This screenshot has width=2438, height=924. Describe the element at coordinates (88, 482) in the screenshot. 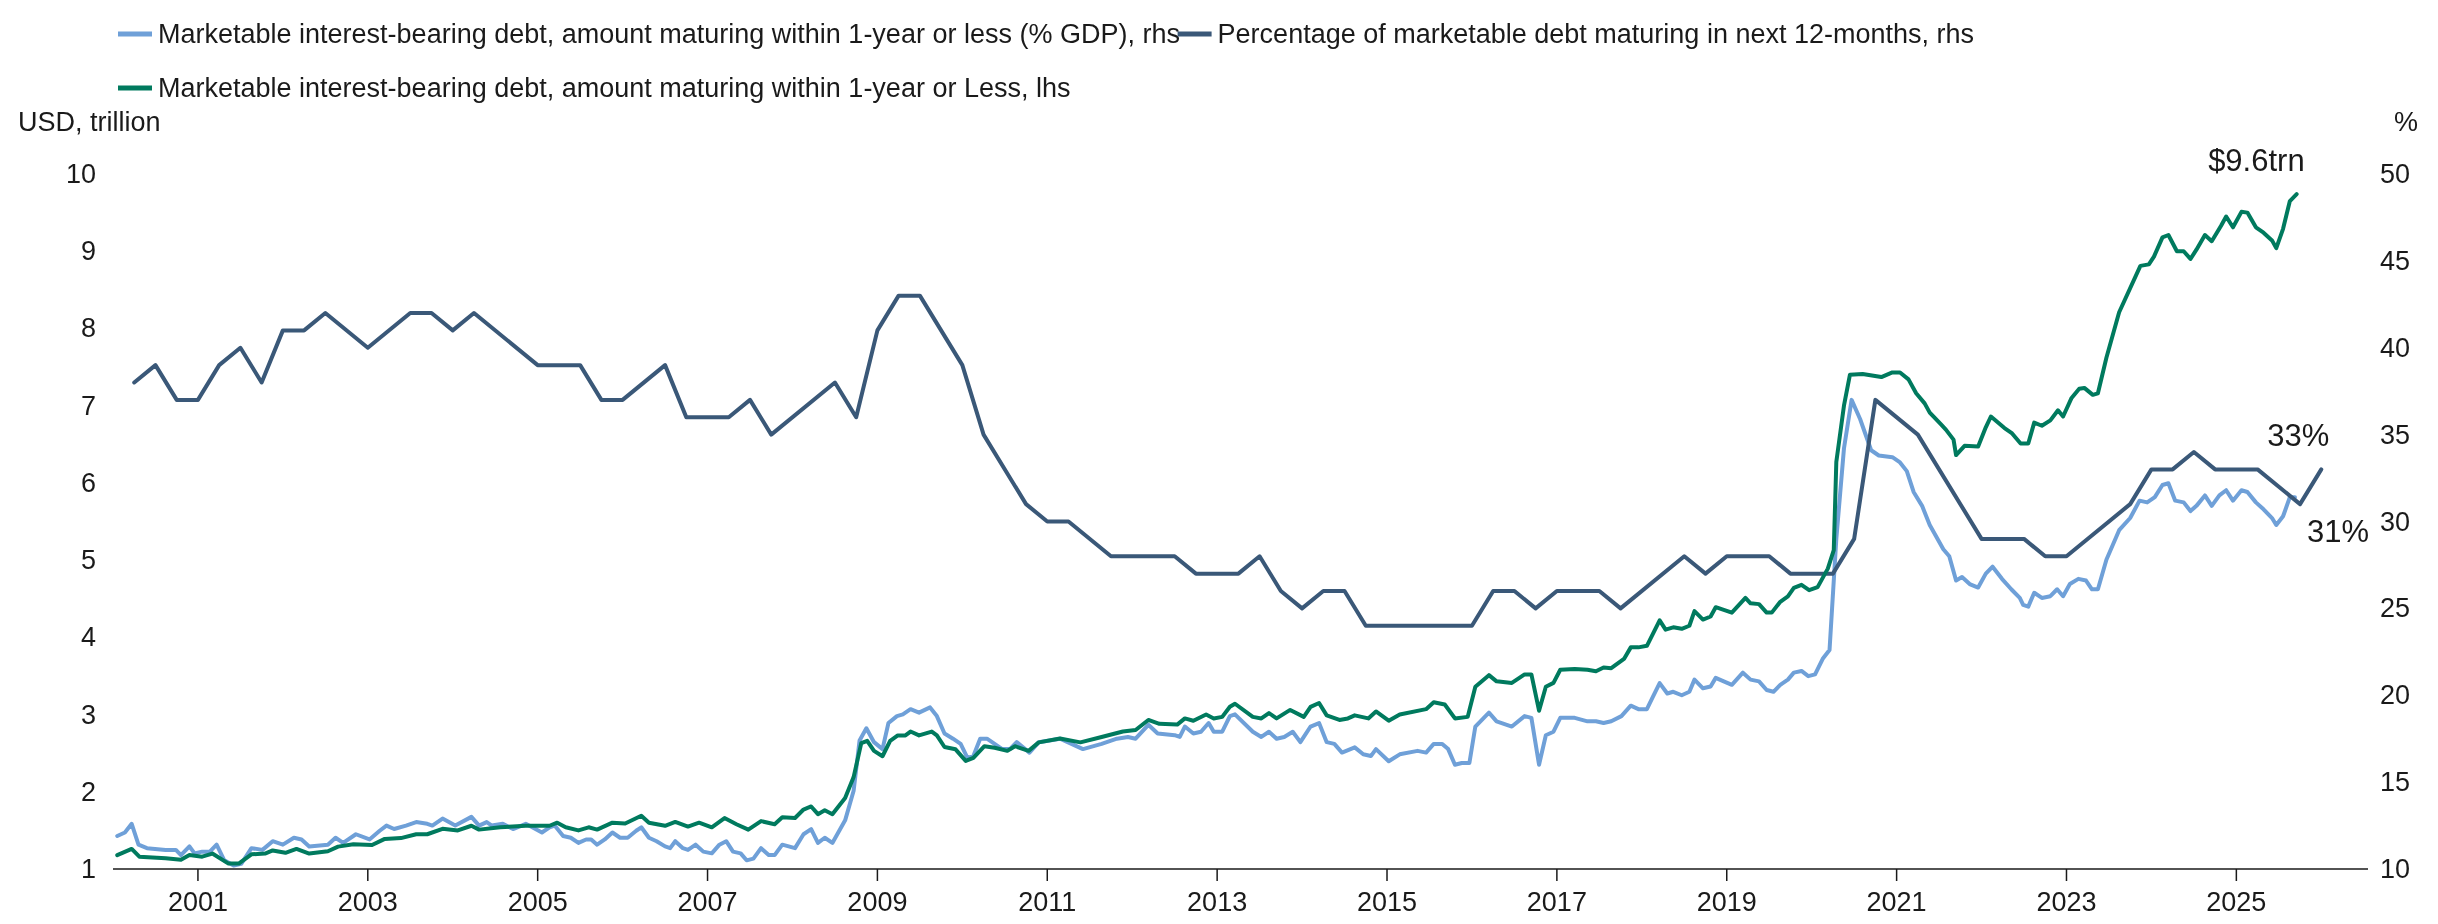

I see `y-tick-label: 6` at that location.